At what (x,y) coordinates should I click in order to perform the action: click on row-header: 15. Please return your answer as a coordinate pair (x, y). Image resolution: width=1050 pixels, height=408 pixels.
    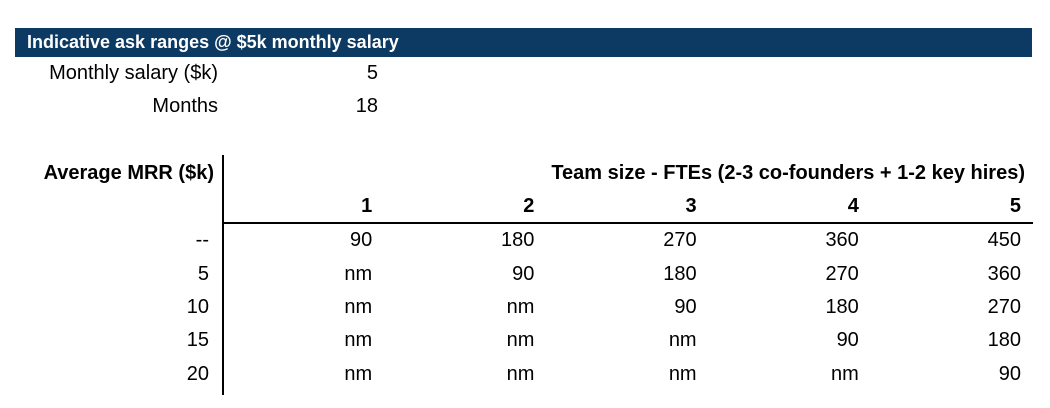
    Looking at the image, I should click on (197, 340).